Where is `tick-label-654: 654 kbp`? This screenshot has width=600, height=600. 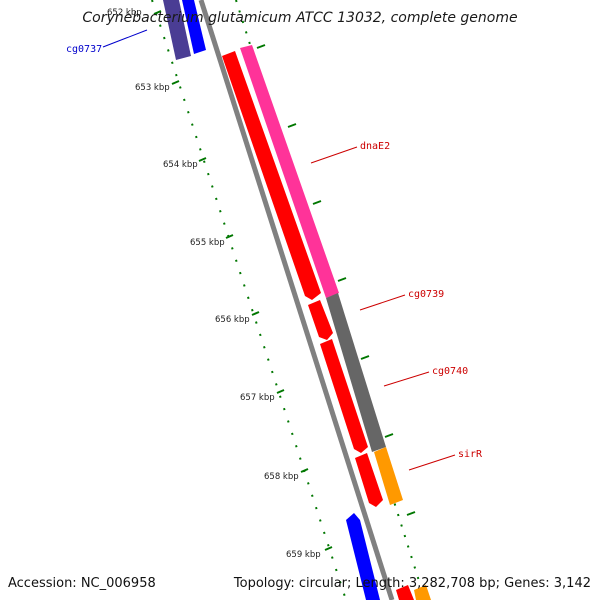 tick-label-654: 654 kbp is located at coordinates (180, 165).